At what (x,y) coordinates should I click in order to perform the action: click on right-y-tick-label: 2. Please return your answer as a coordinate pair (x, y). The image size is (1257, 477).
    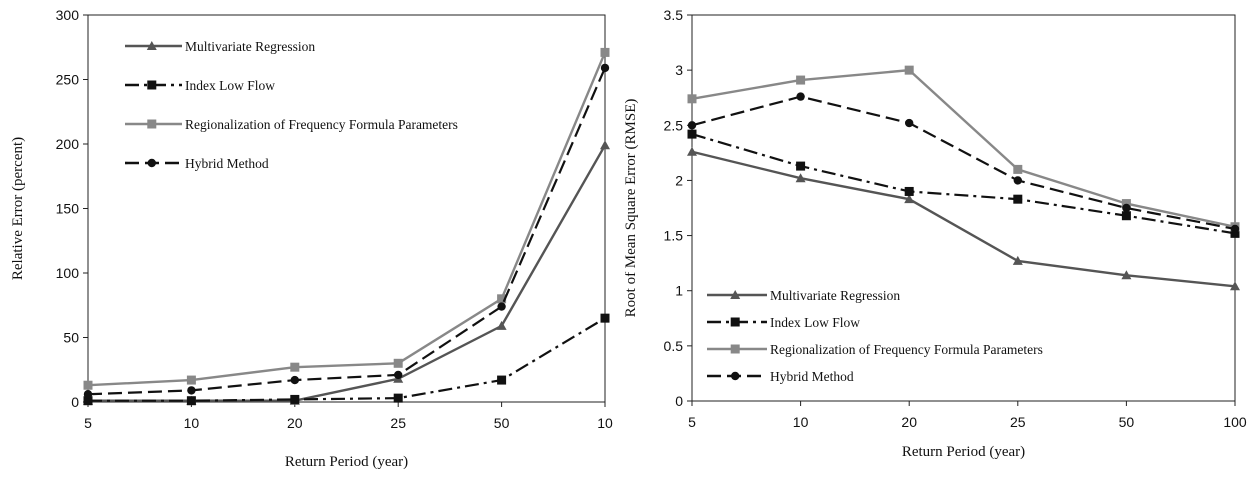
    Looking at the image, I should click on (679, 180).